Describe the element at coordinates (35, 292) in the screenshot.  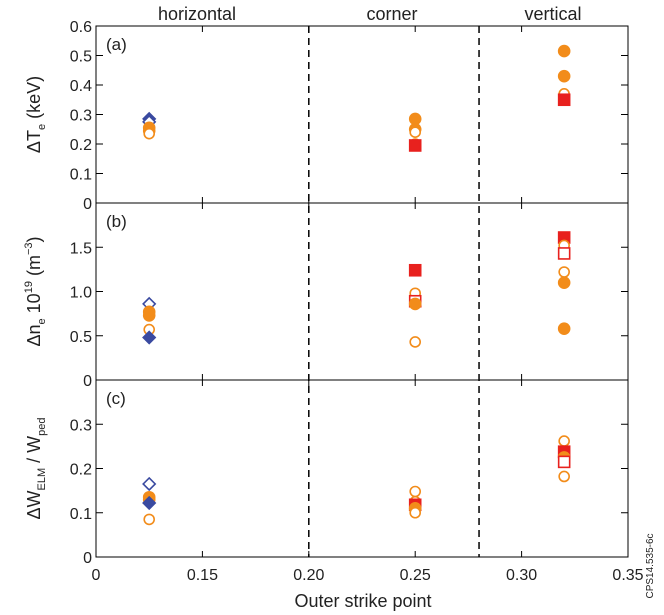
I see `y-axis-label: Δne 1019 (m−3)` at that location.